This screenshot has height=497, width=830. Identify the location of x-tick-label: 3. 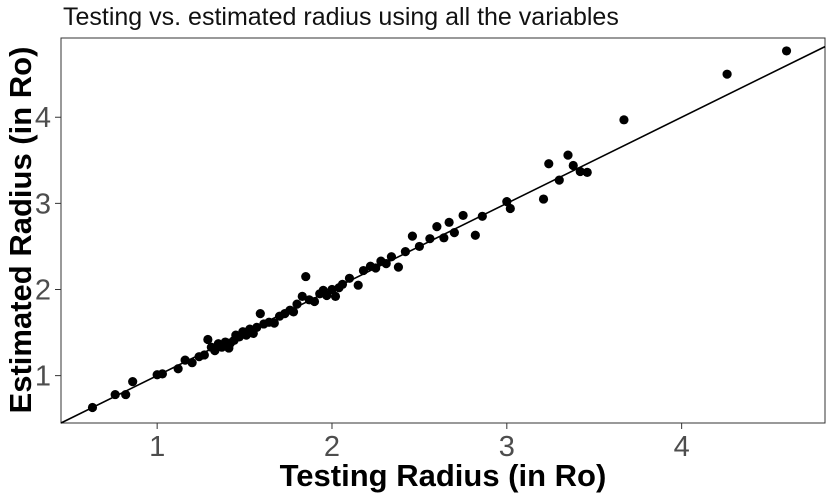
(507, 447).